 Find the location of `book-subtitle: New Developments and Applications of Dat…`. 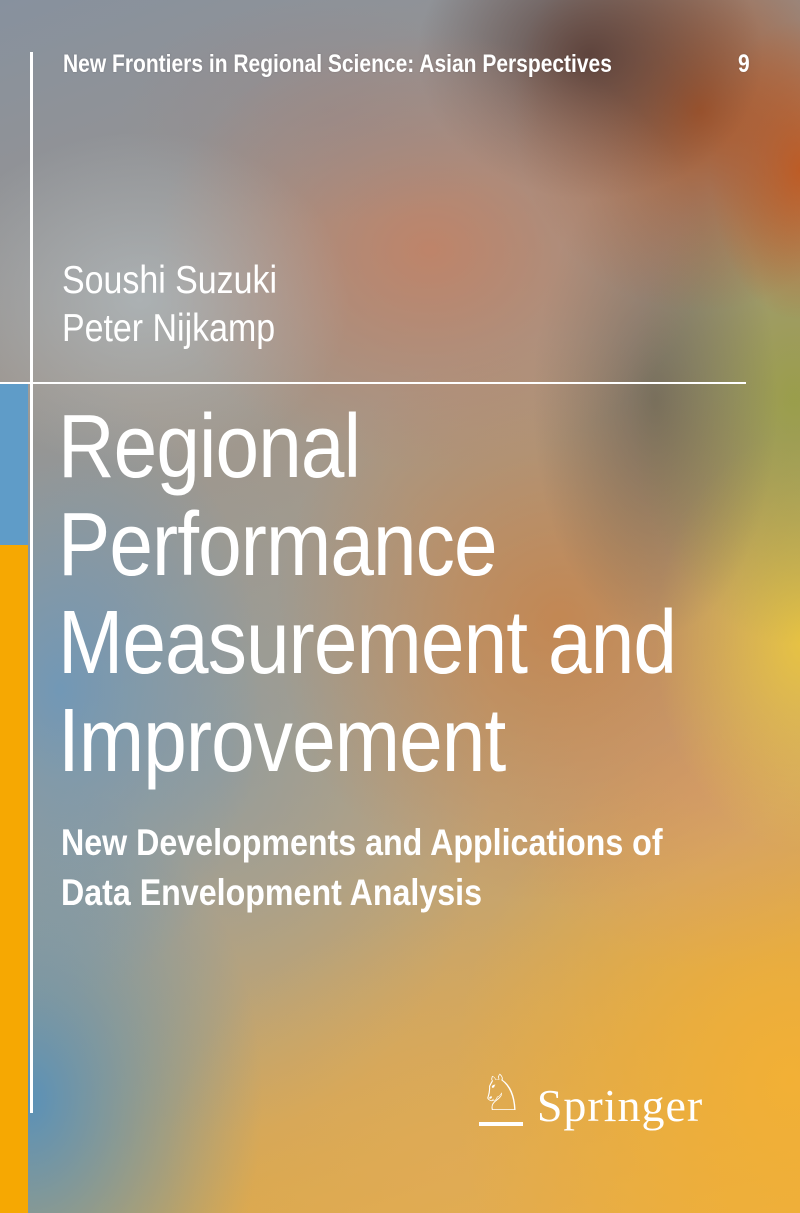

book-subtitle: New Developments and Applications of Dat… is located at coordinates (406, 868).